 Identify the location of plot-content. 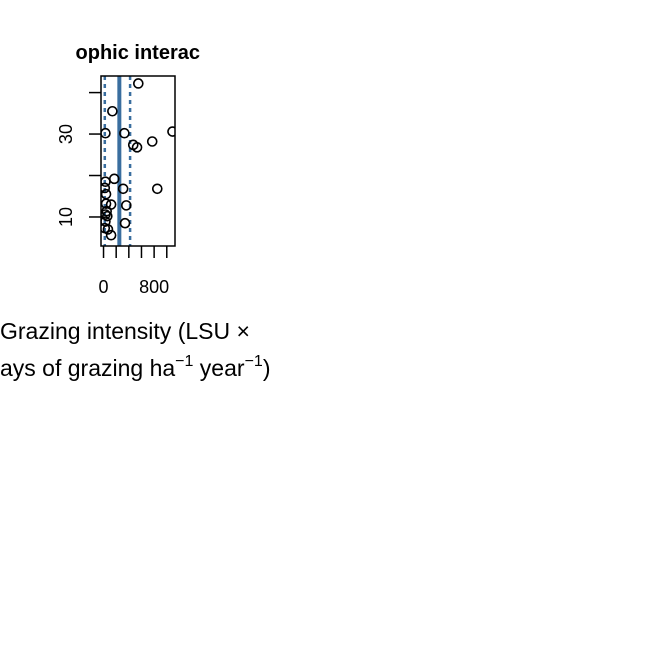
(138, 161).